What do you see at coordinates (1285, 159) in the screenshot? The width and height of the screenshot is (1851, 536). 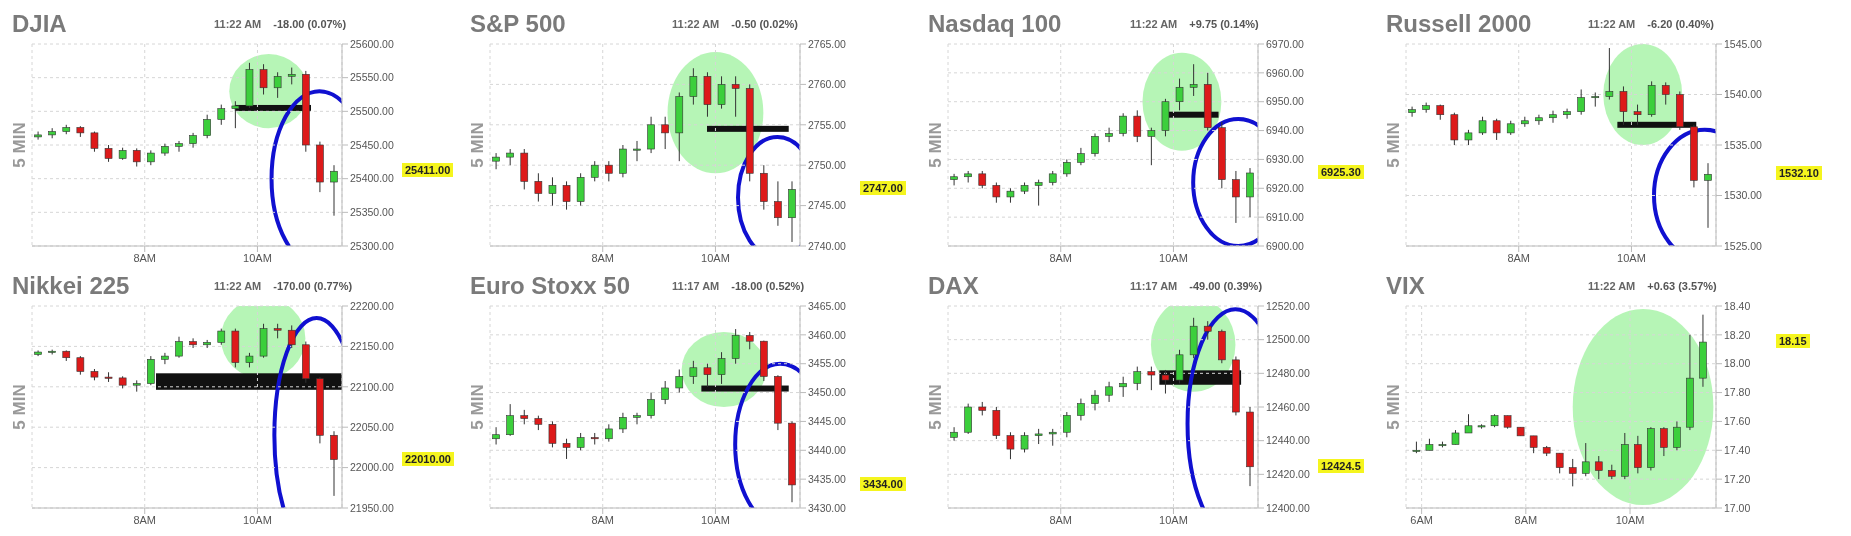 I see `y-tick-label: 6930.00` at bounding box center [1285, 159].